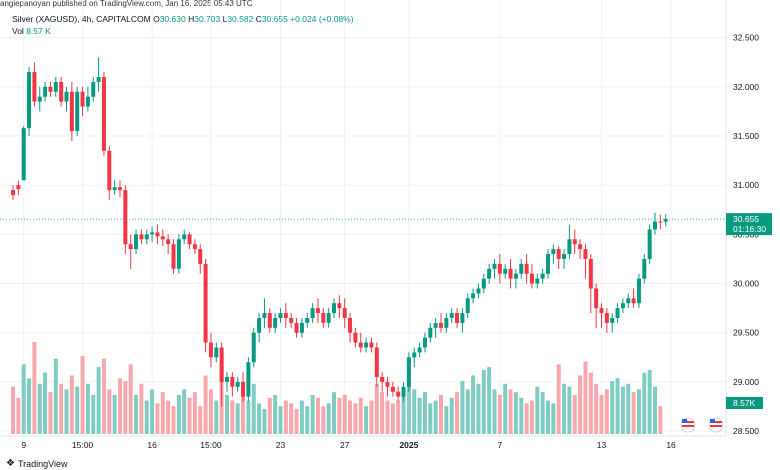 This screenshot has height=470, width=780. What do you see at coordinates (10, 463) in the screenshot?
I see `tradingview-logo-icon: ❖` at bounding box center [10, 463].